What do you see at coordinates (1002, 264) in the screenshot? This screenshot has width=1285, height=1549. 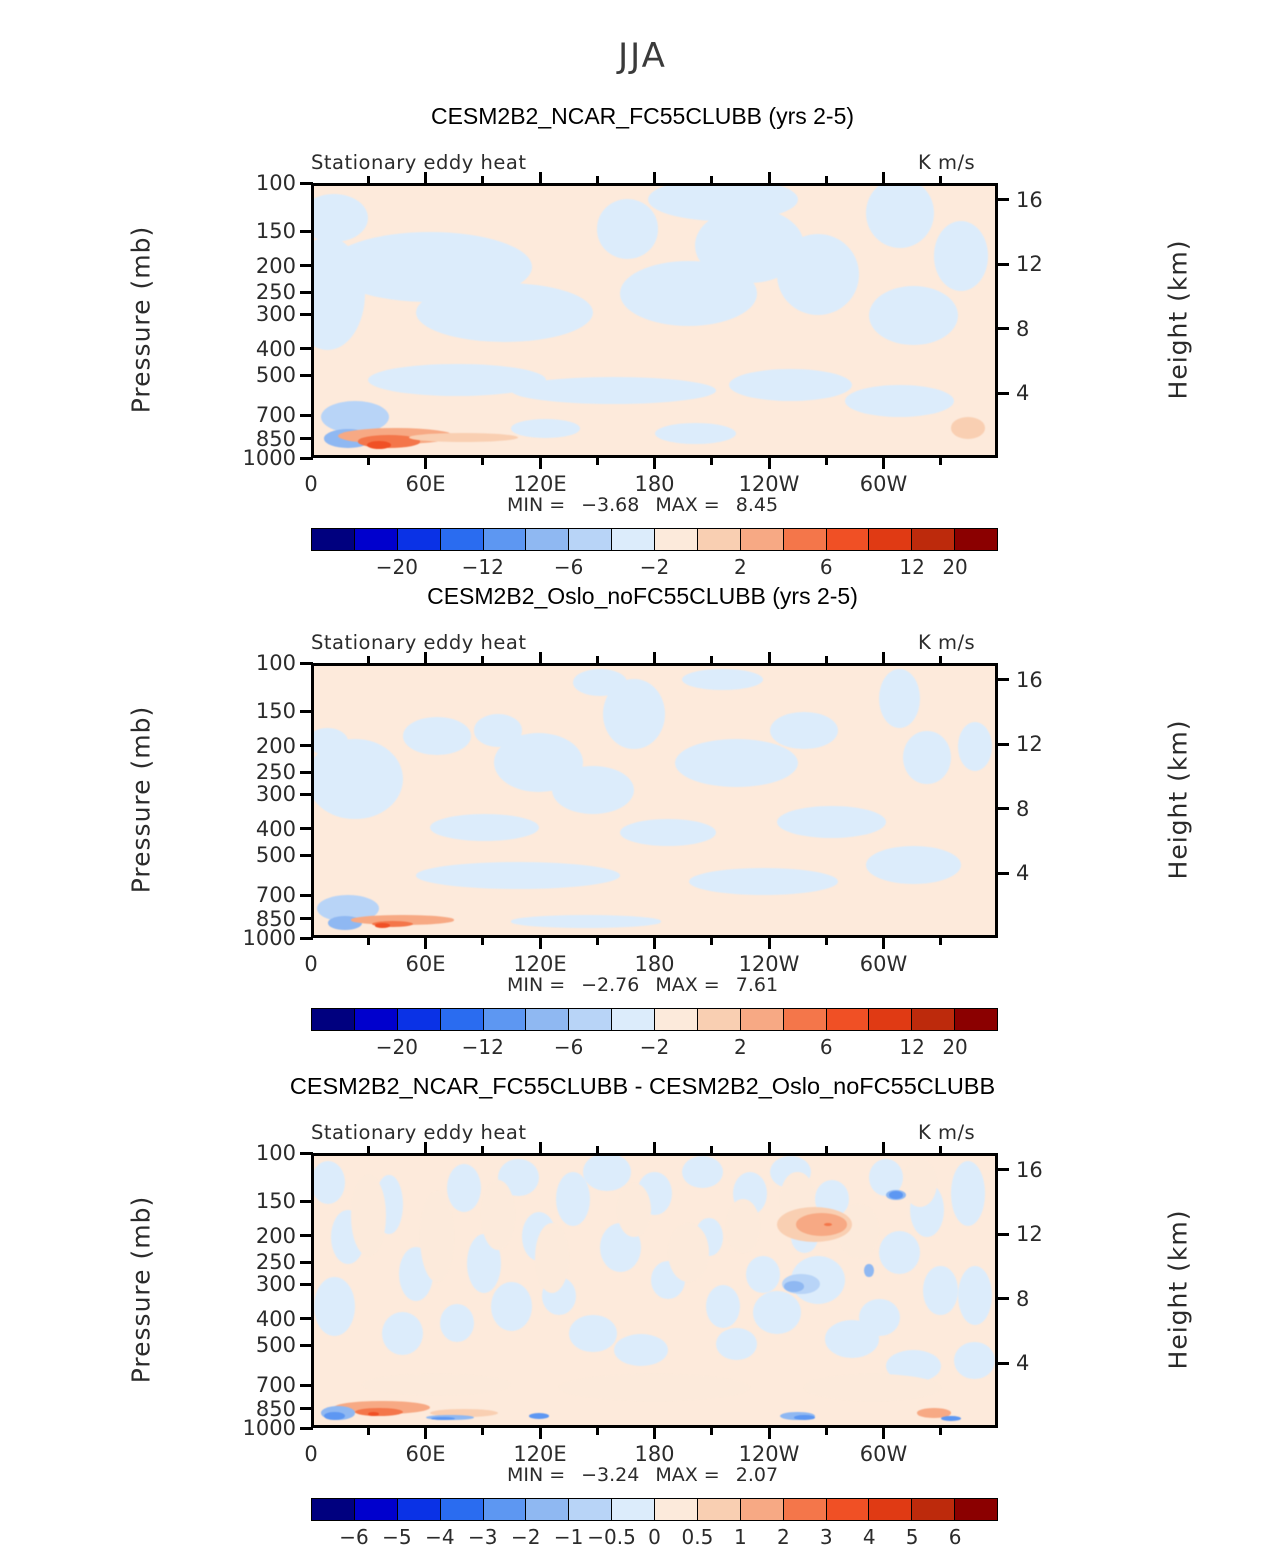 I see `y2-axis-tick` at bounding box center [1002, 264].